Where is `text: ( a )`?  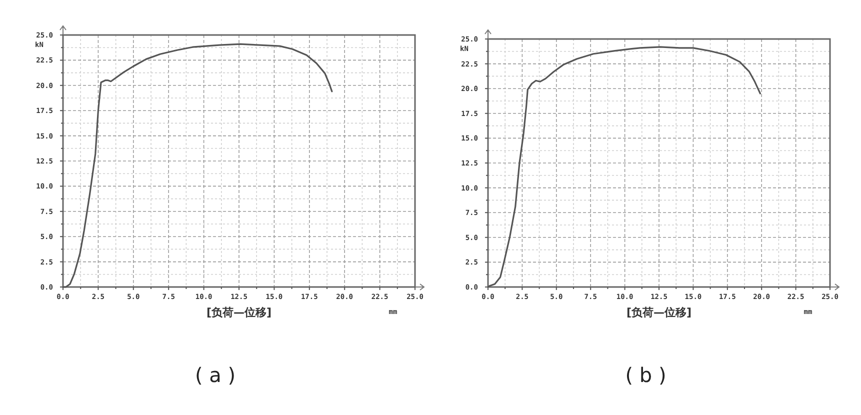 text: ( a ) is located at coordinates (215, 375).